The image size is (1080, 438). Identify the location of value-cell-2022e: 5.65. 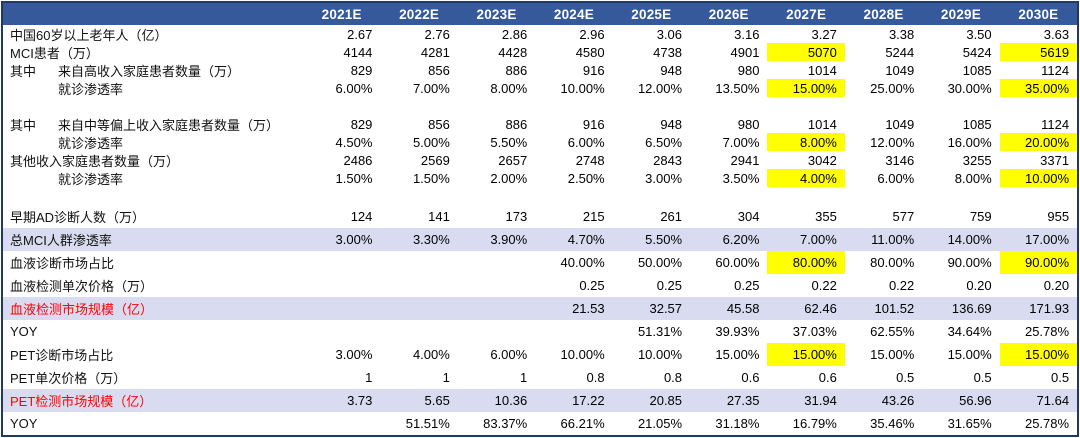
(437, 400).